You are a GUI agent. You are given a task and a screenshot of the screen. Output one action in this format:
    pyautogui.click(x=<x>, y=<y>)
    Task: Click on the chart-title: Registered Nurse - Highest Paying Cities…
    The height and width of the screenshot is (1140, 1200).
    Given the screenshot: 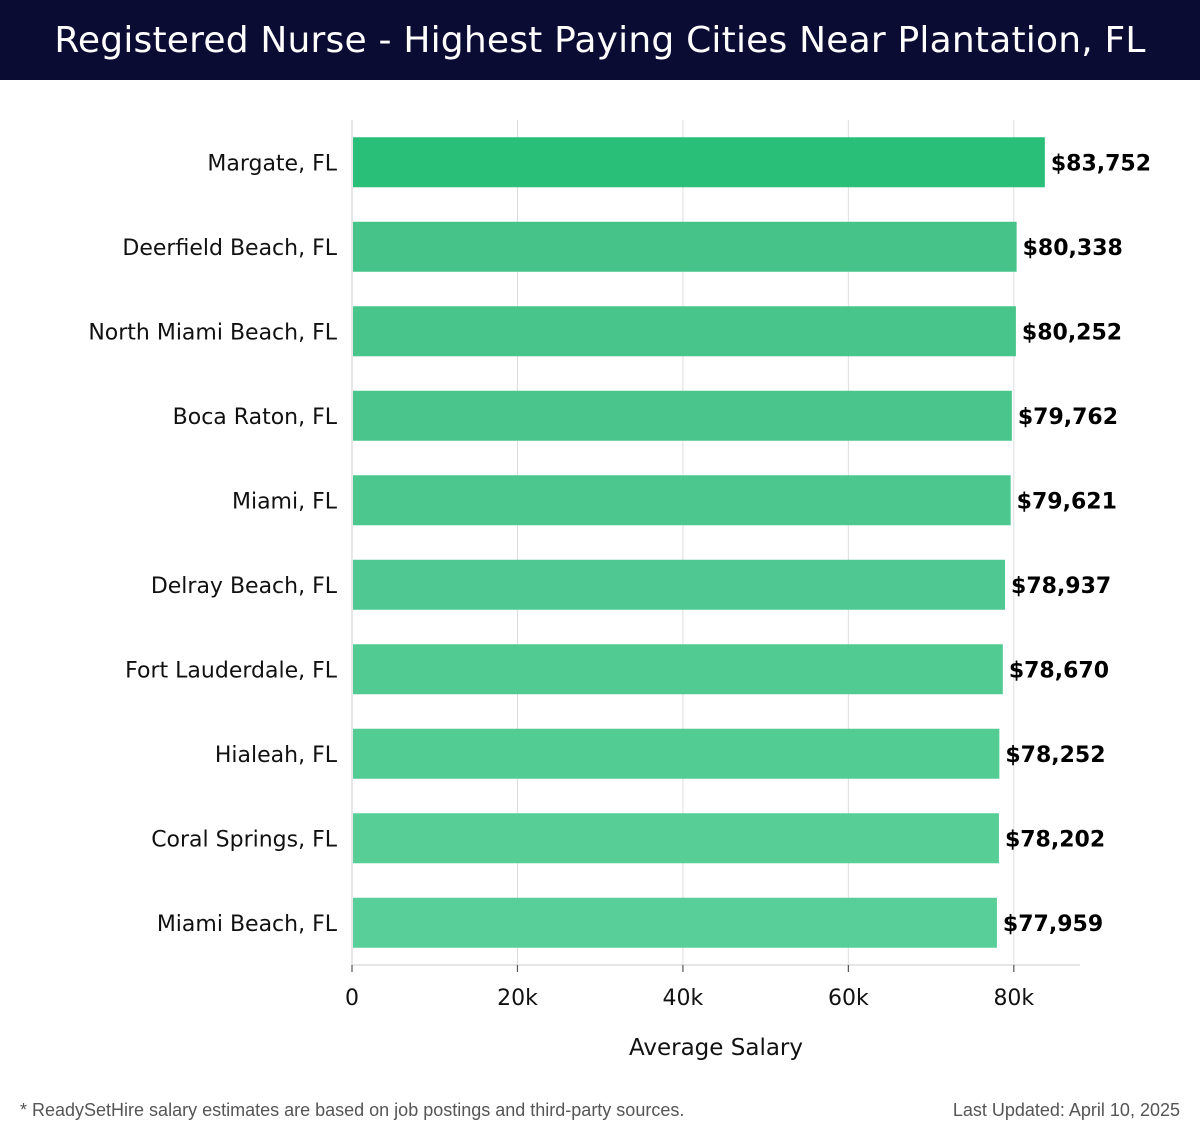 What is the action you would take?
    pyautogui.click(x=600, y=40)
    